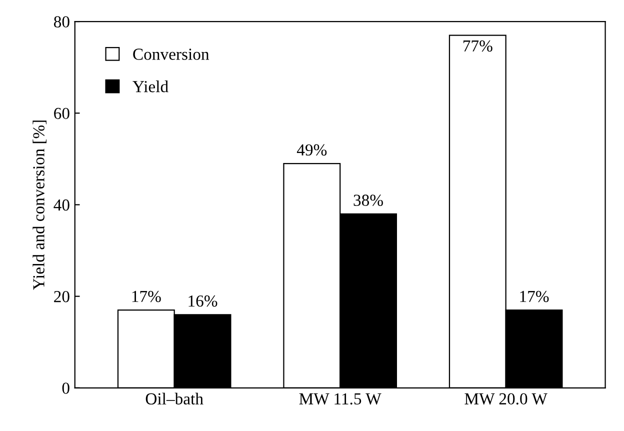 This screenshot has width=624, height=431. I want to click on y-tick-label: 80, so click(62, 22).